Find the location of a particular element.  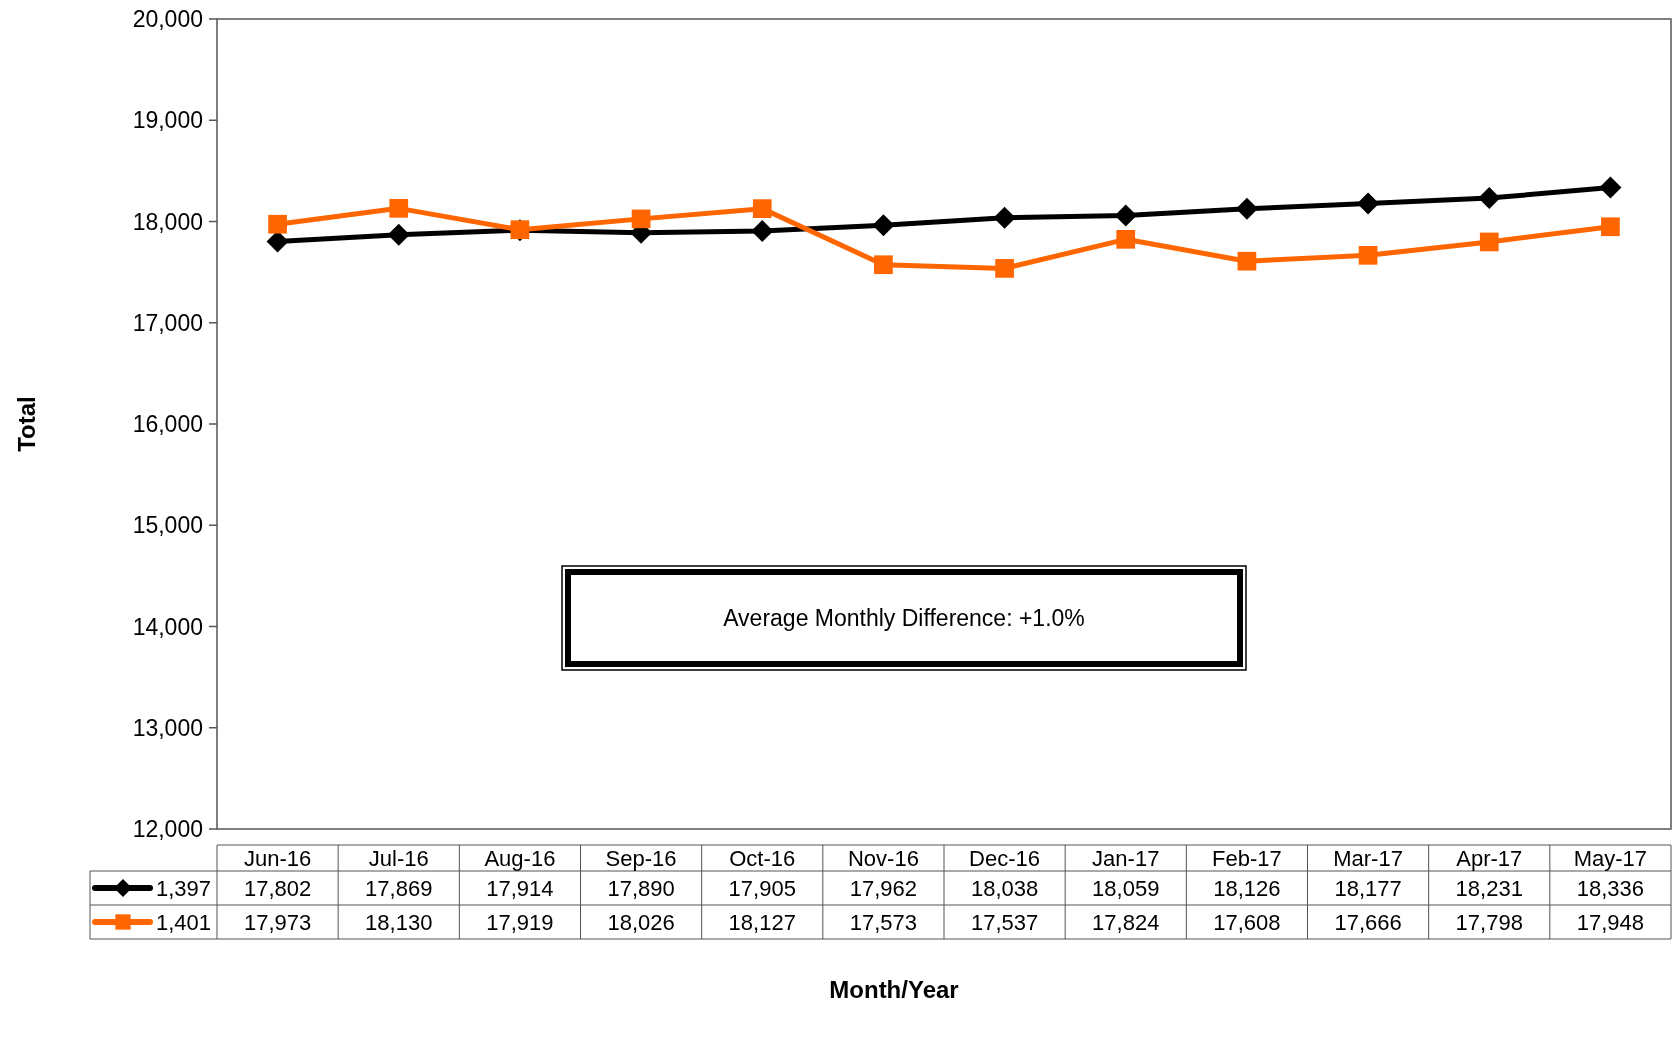

y-tick-label: 13,000 is located at coordinates (167, 727).